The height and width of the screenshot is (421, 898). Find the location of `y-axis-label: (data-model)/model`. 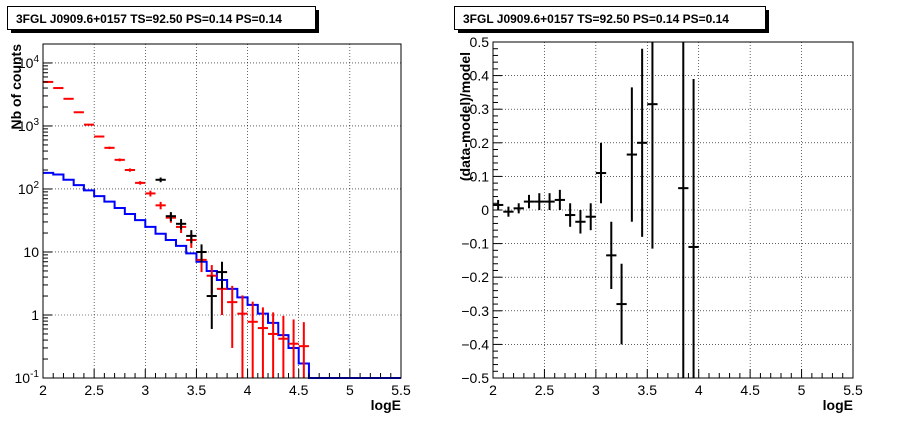

y-axis-label: (data-model)/model is located at coordinates (465, 116).